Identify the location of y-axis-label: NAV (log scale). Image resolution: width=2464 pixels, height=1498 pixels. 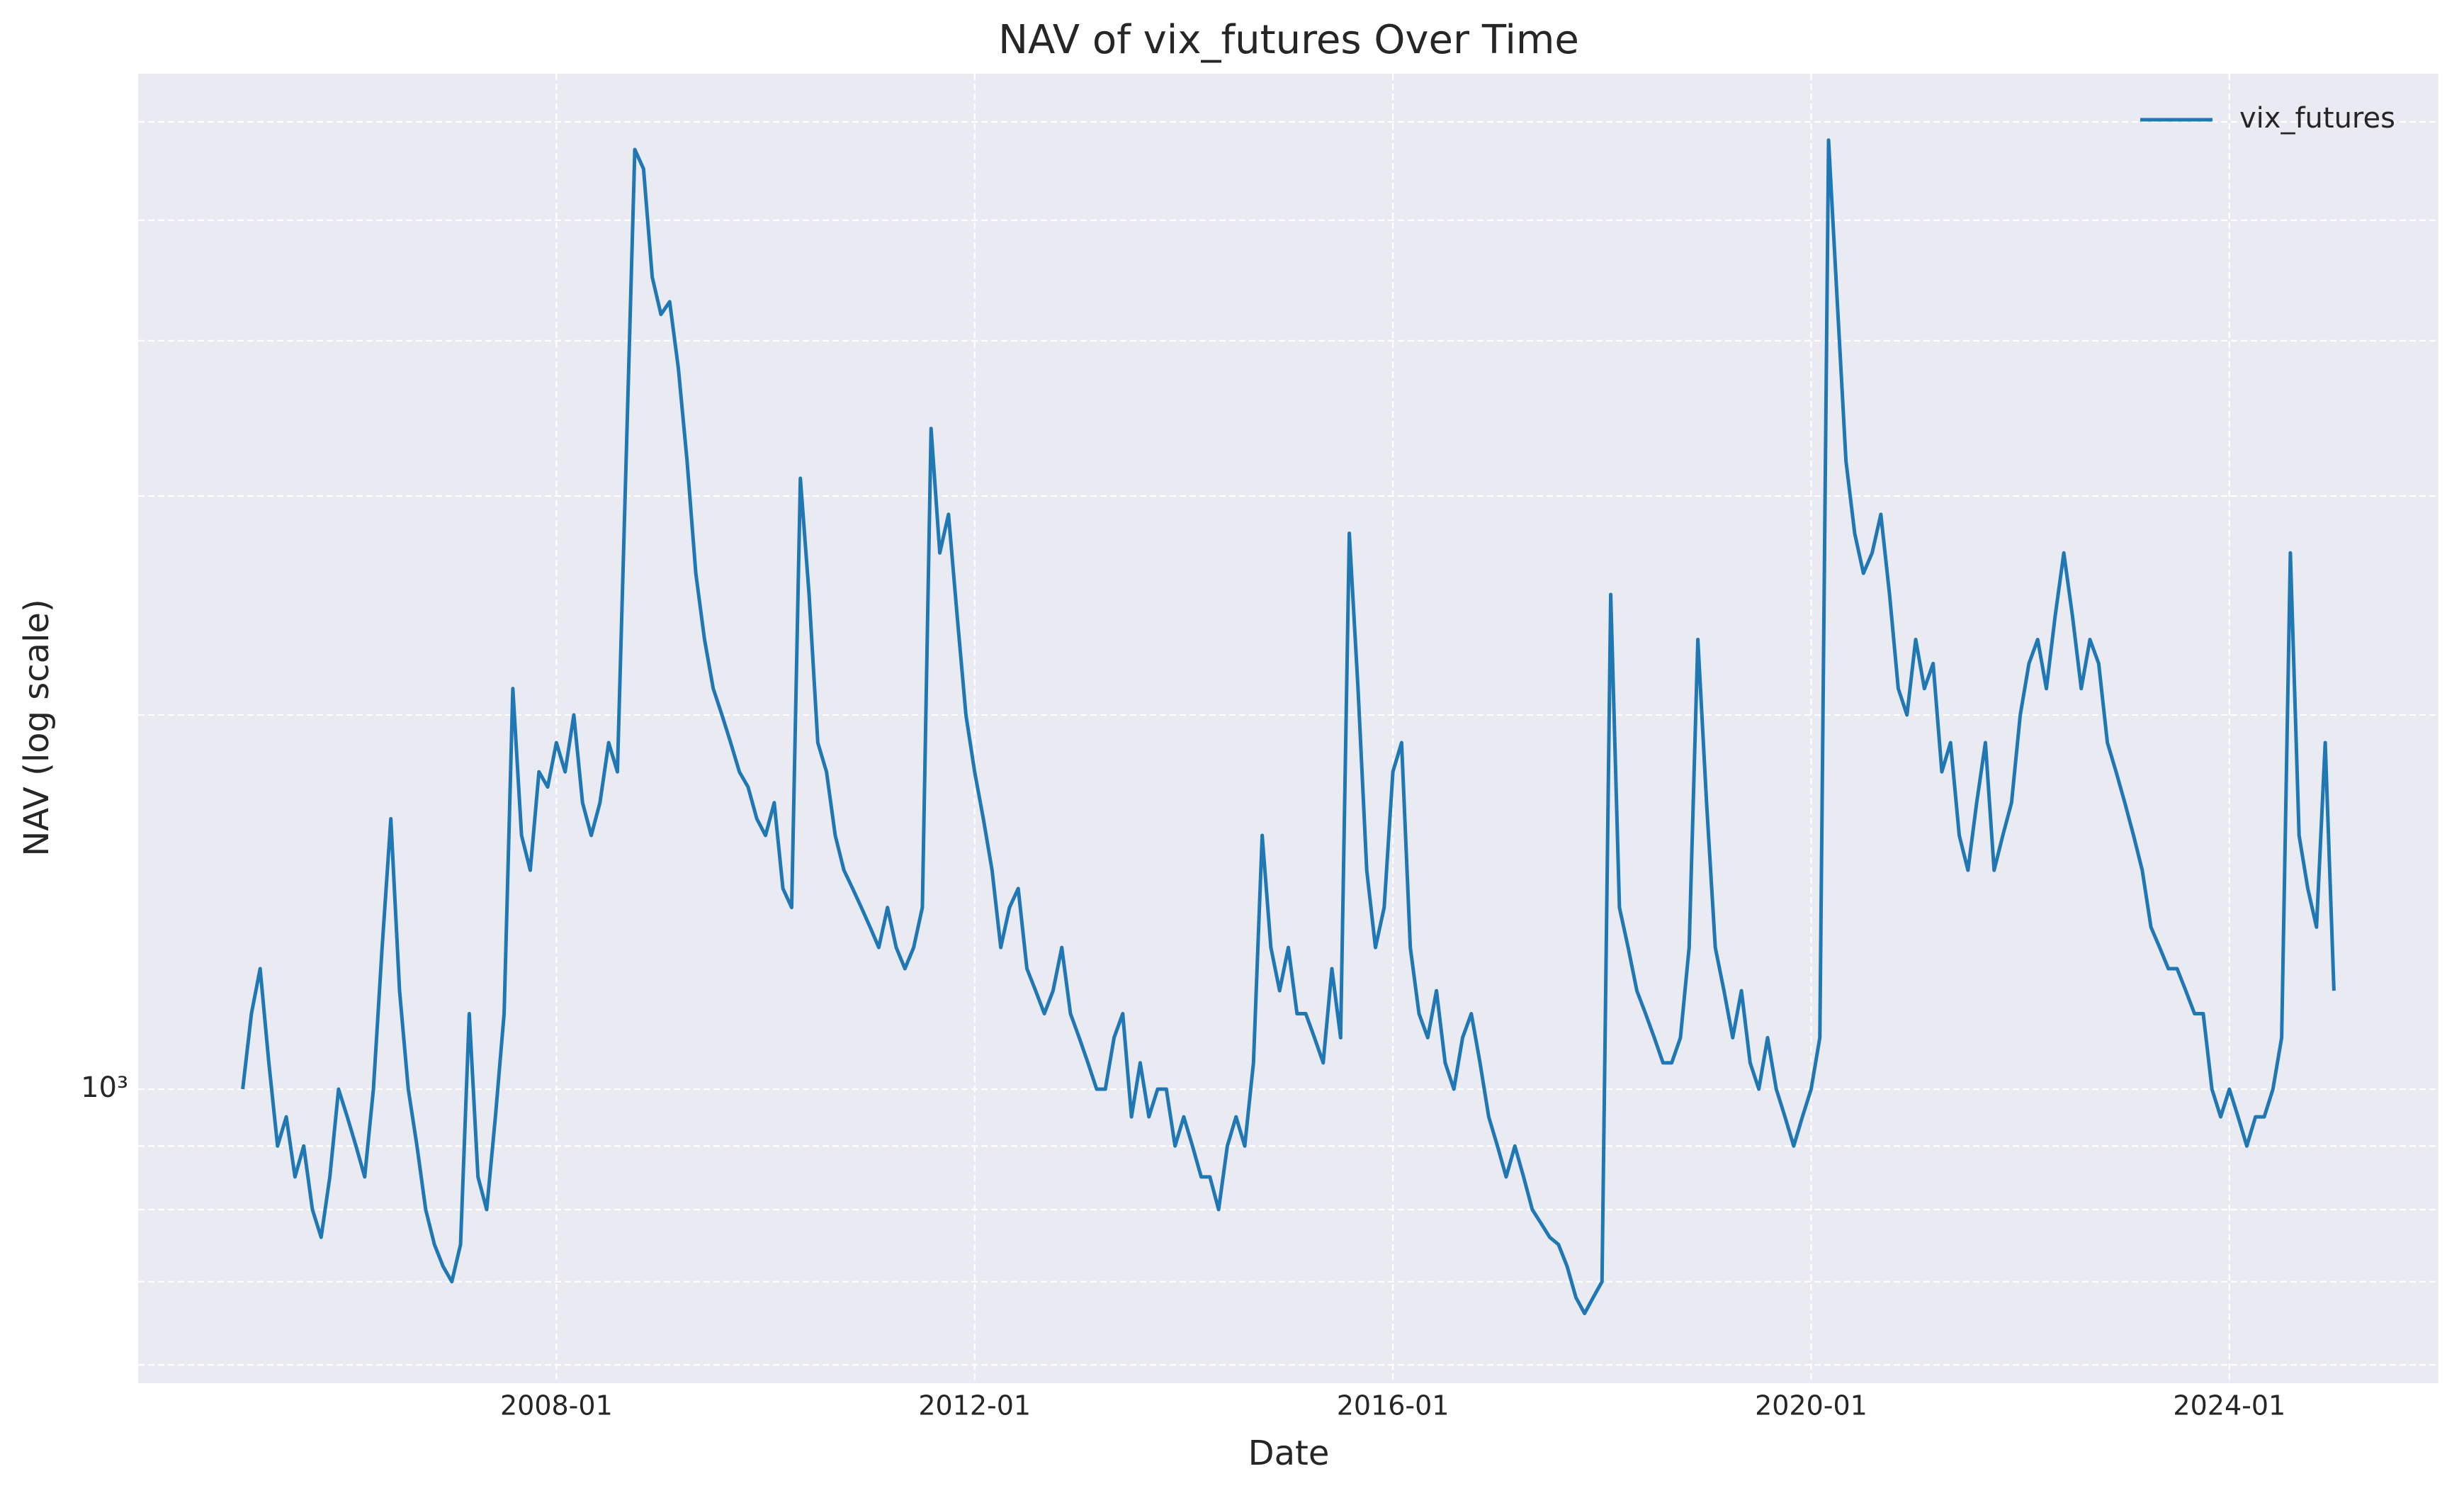
(37, 727).